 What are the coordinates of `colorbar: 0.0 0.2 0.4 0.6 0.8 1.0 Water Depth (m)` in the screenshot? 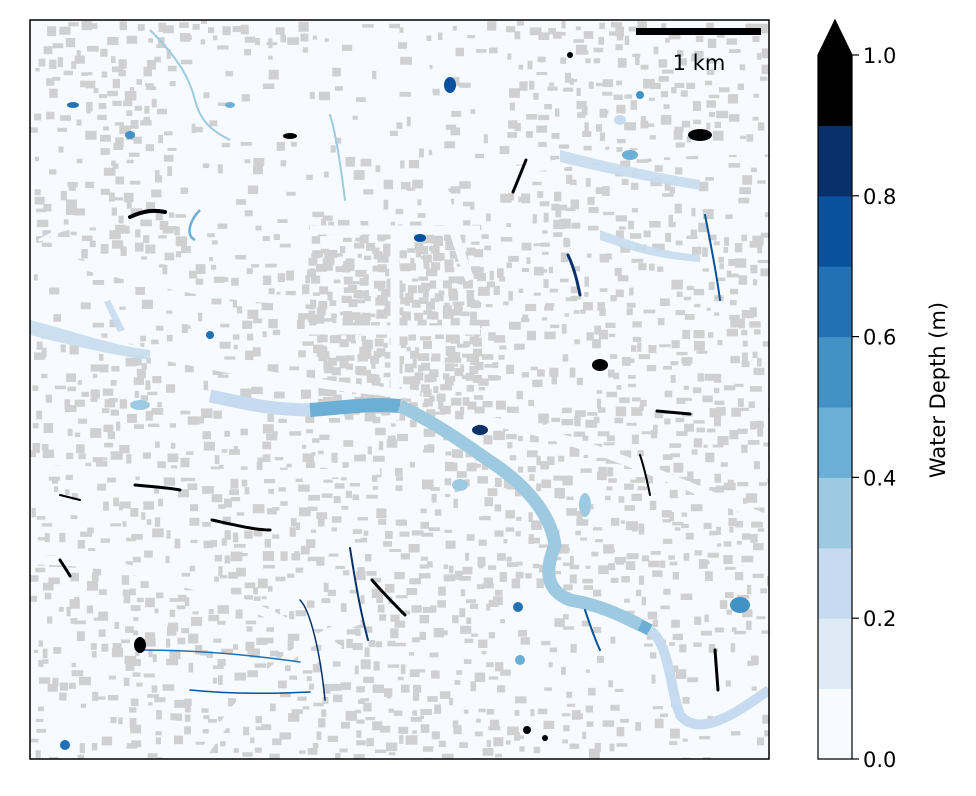 It's located at (883, 395).